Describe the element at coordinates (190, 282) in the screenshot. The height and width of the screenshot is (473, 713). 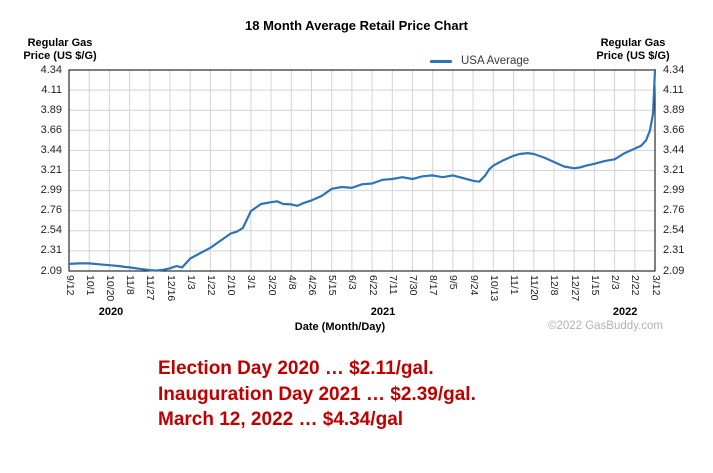
I see `x-tick-label: 1/3` at that location.